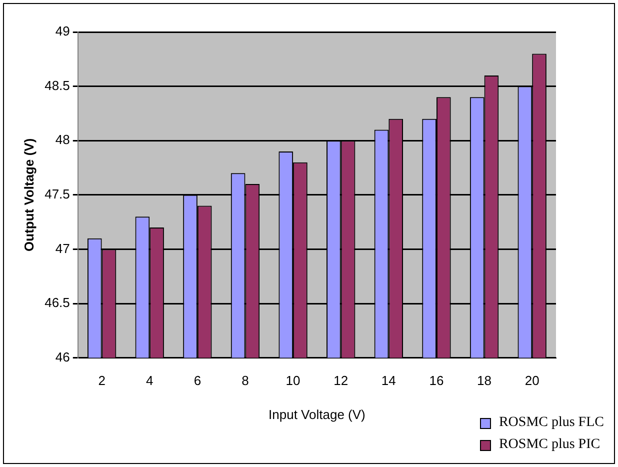  Describe the element at coordinates (57, 302) in the screenshot. I see `y-tick-label: 46.5` at that location.